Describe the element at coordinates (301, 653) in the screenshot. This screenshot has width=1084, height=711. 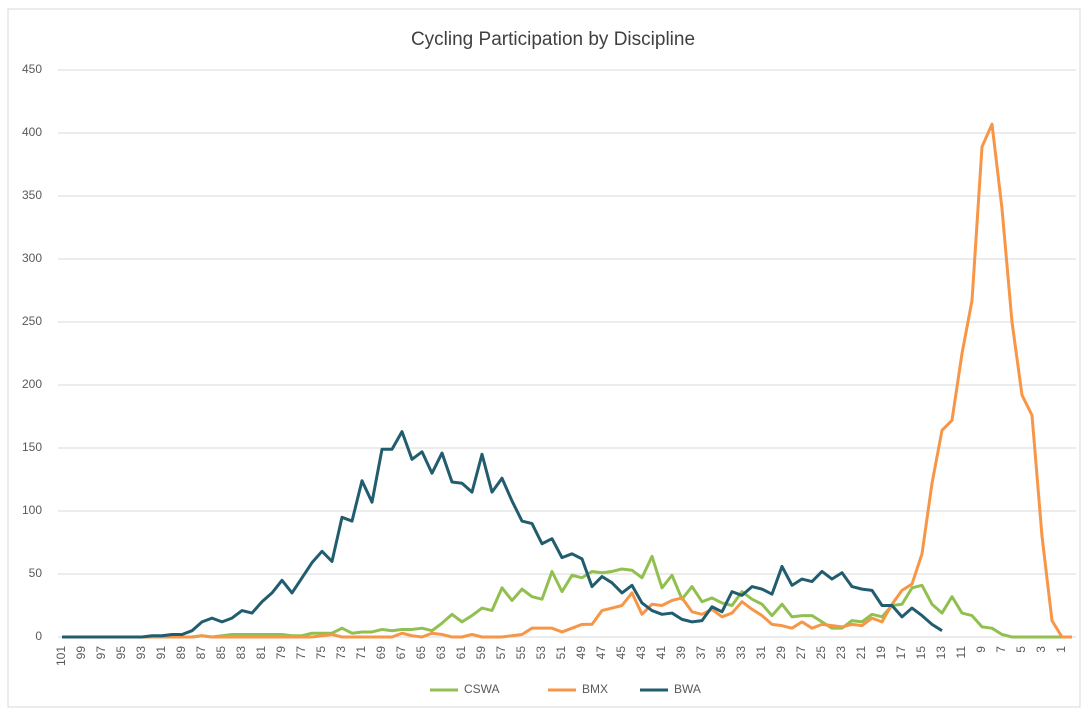
I see `x-tick-label: 77` at that location.